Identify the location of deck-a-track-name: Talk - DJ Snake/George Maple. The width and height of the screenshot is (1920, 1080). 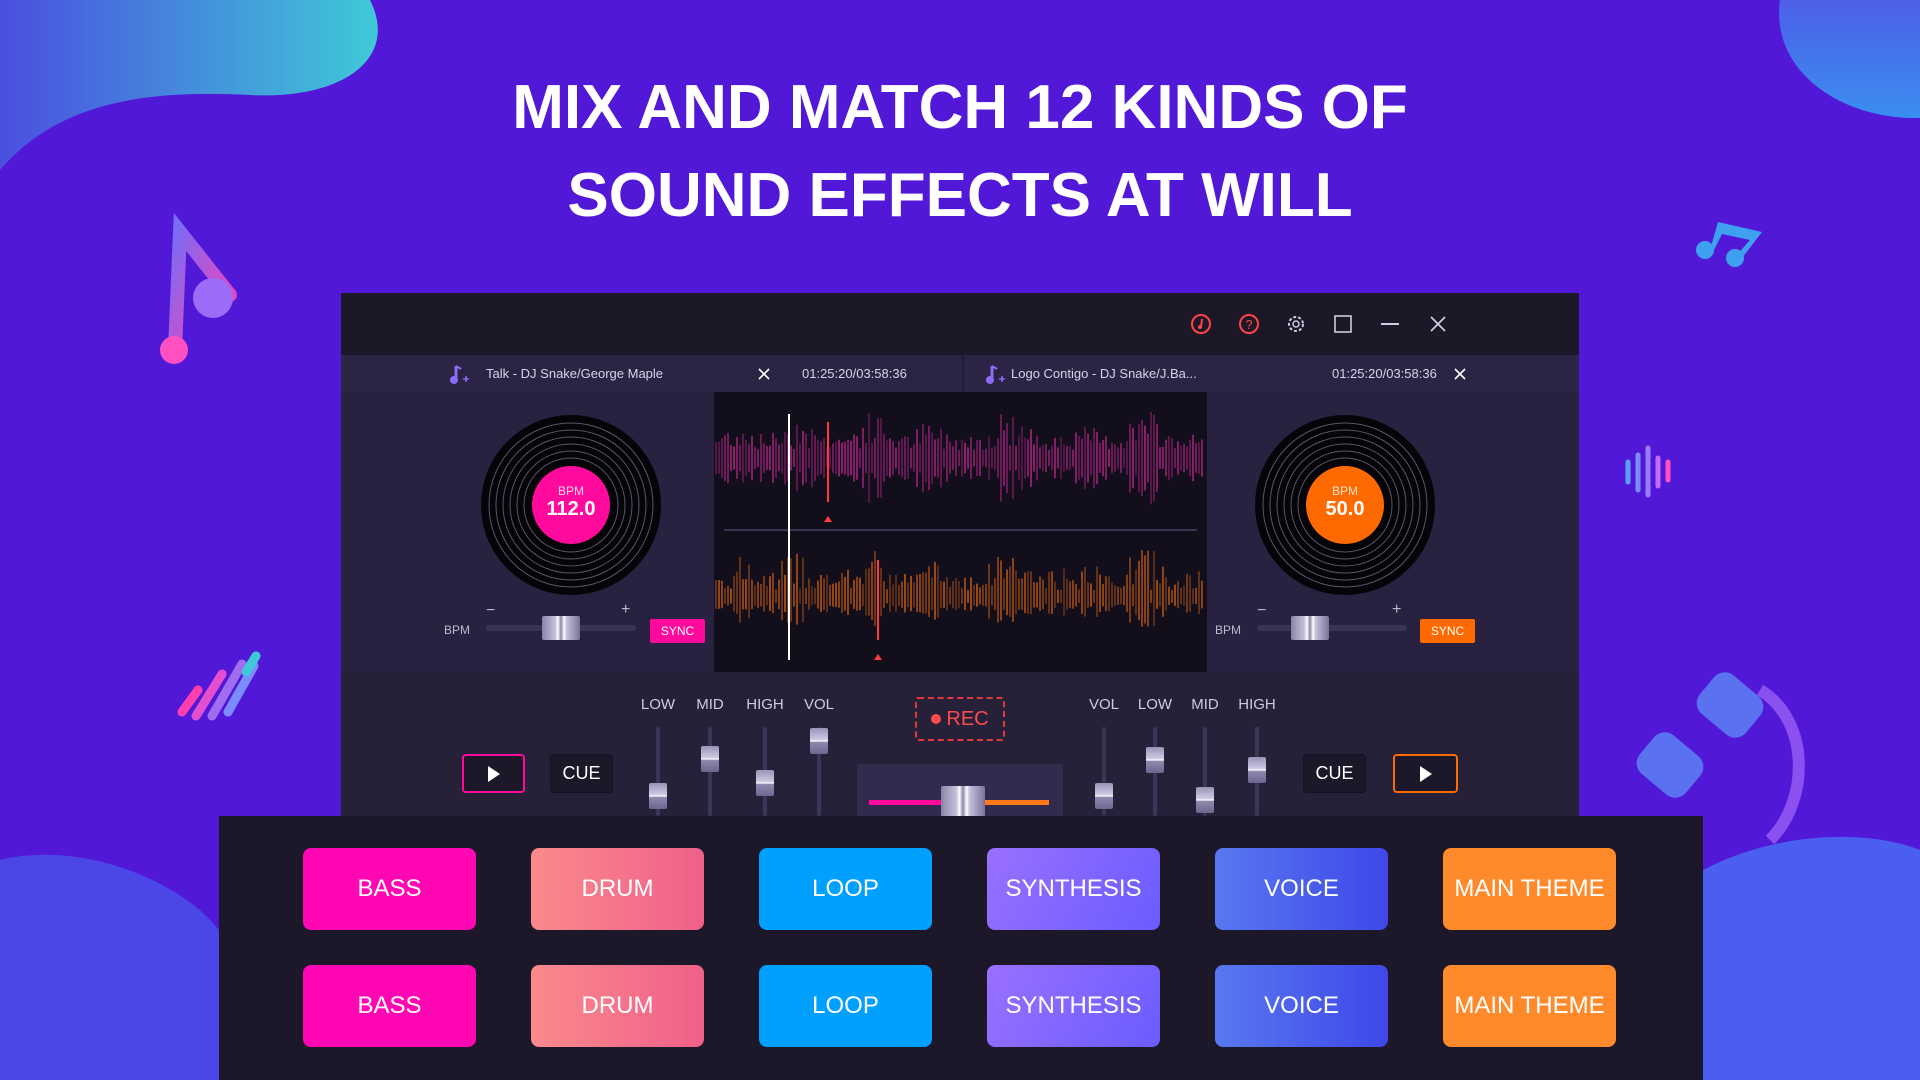
(575, 373).